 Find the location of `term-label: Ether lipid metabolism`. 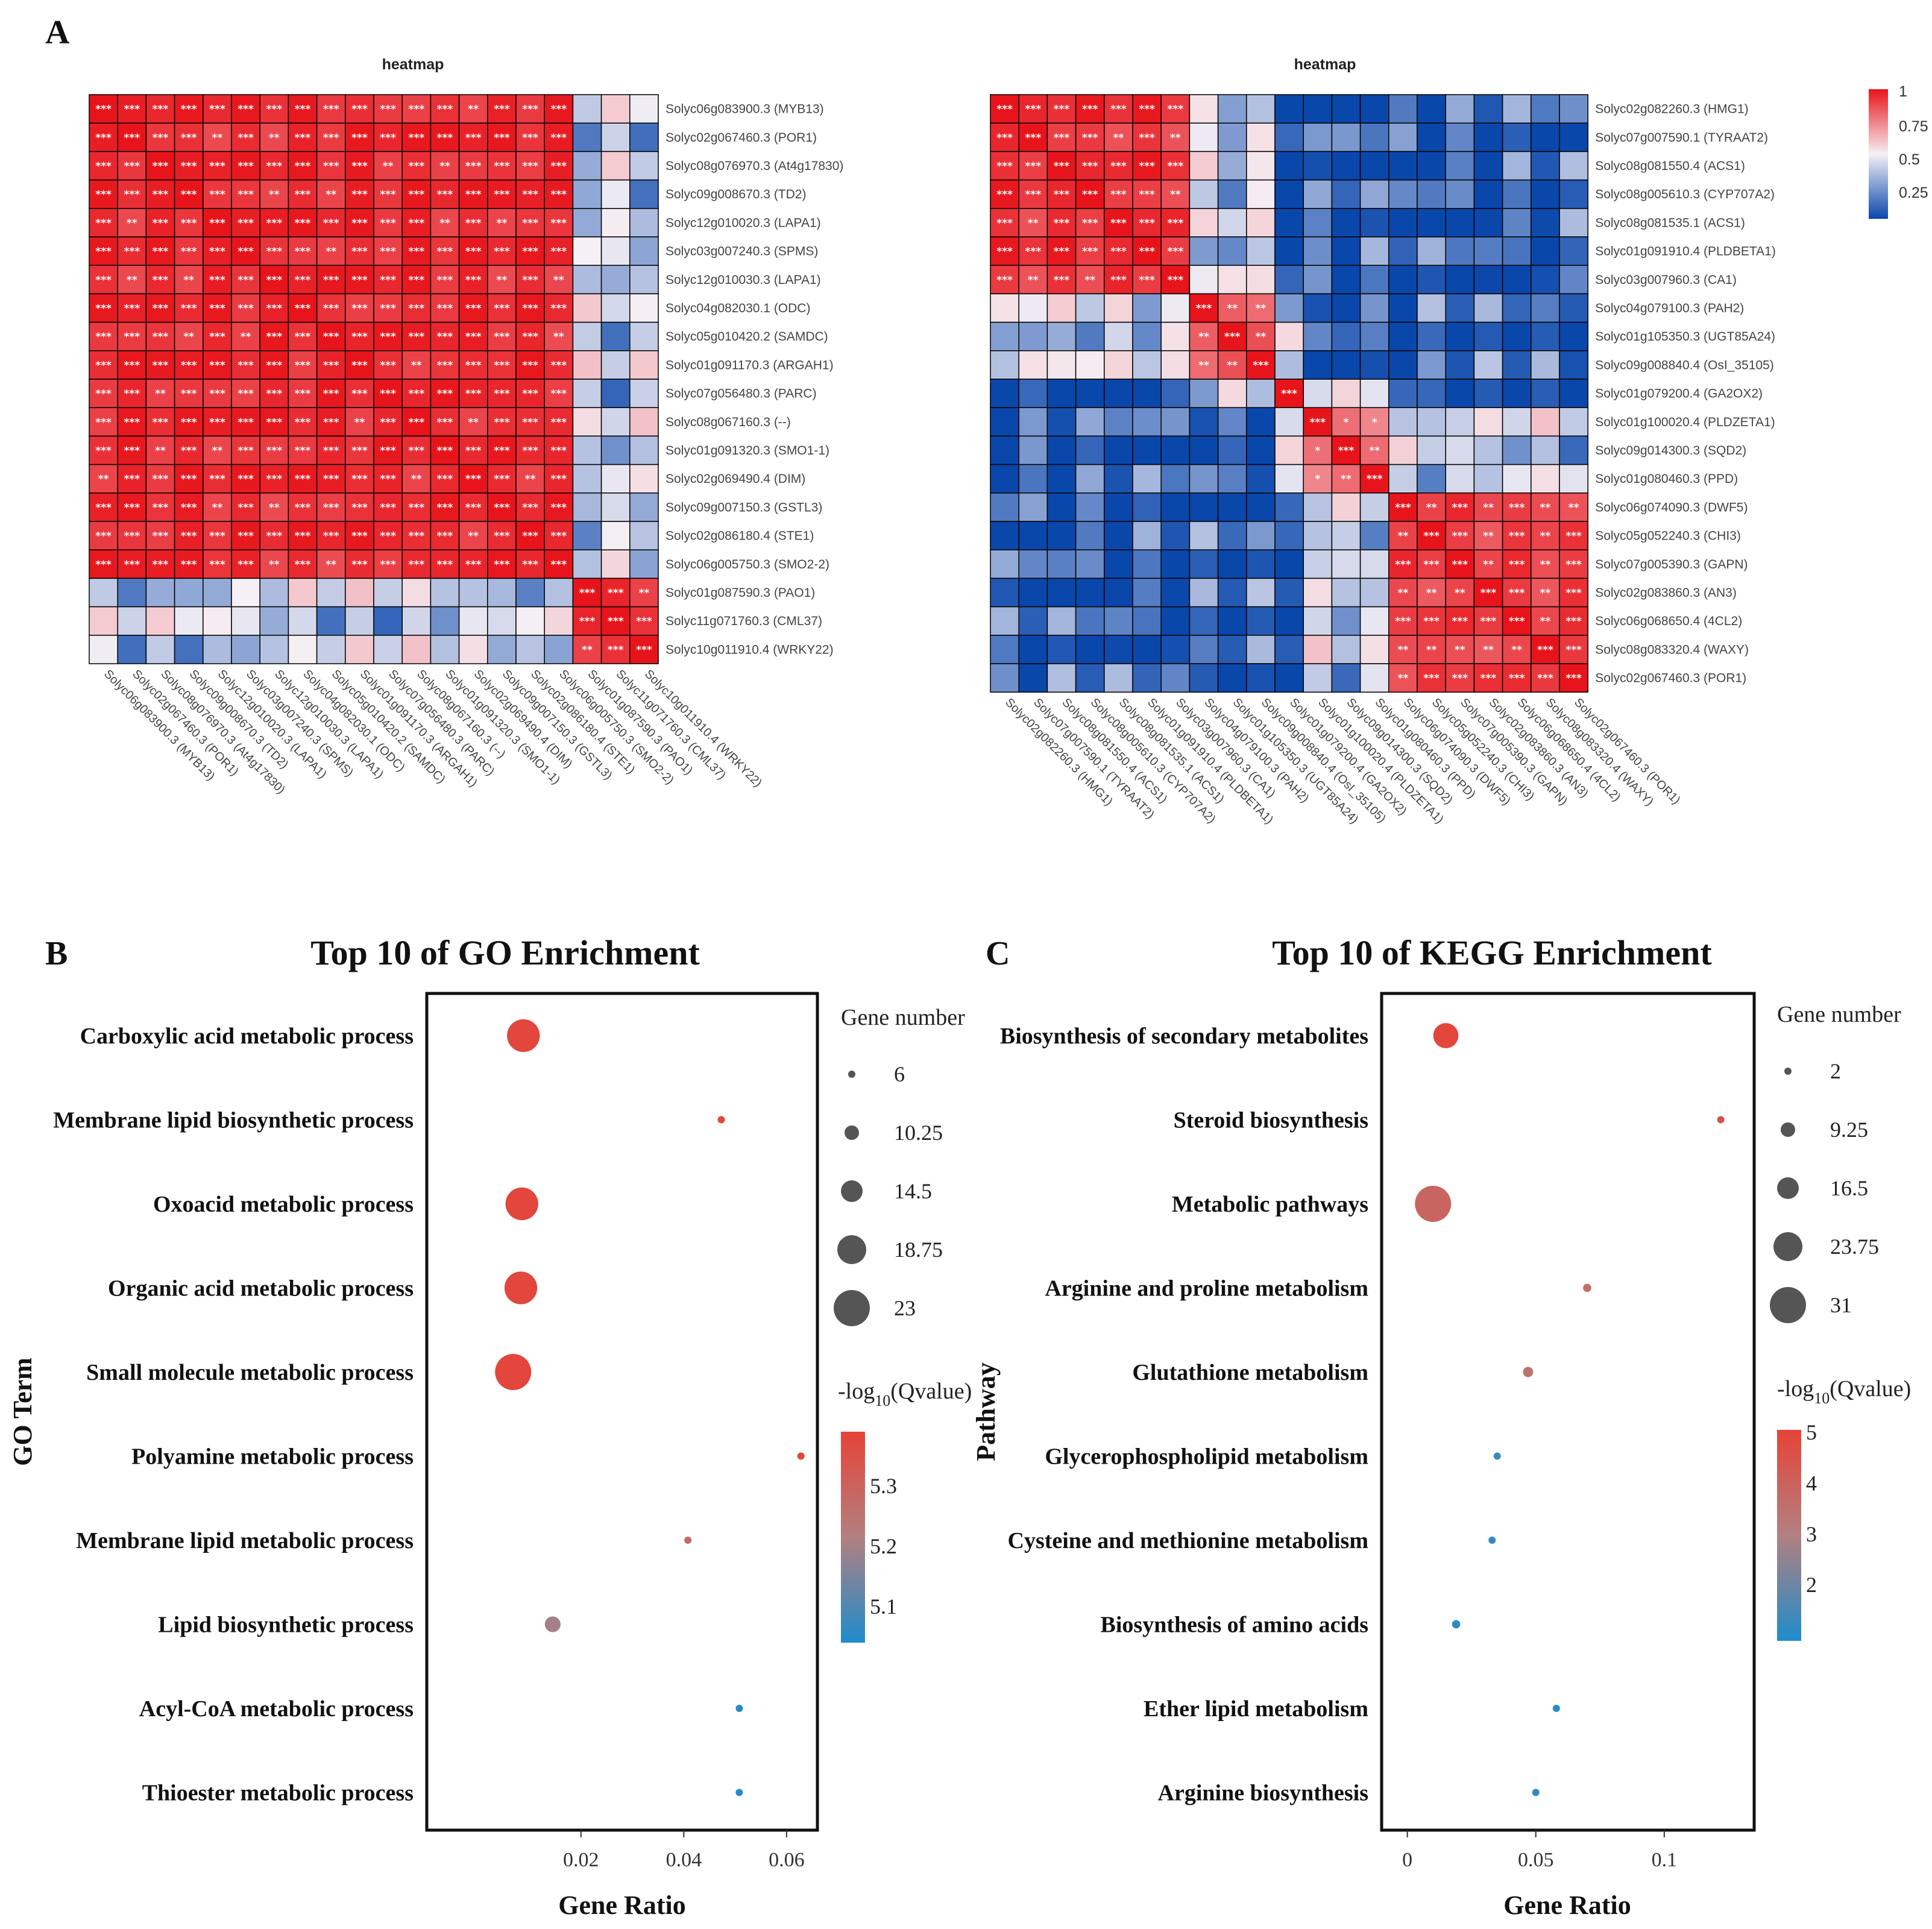

term-label: Ether lipid metabolism is located at coordinates (1256, 1709).